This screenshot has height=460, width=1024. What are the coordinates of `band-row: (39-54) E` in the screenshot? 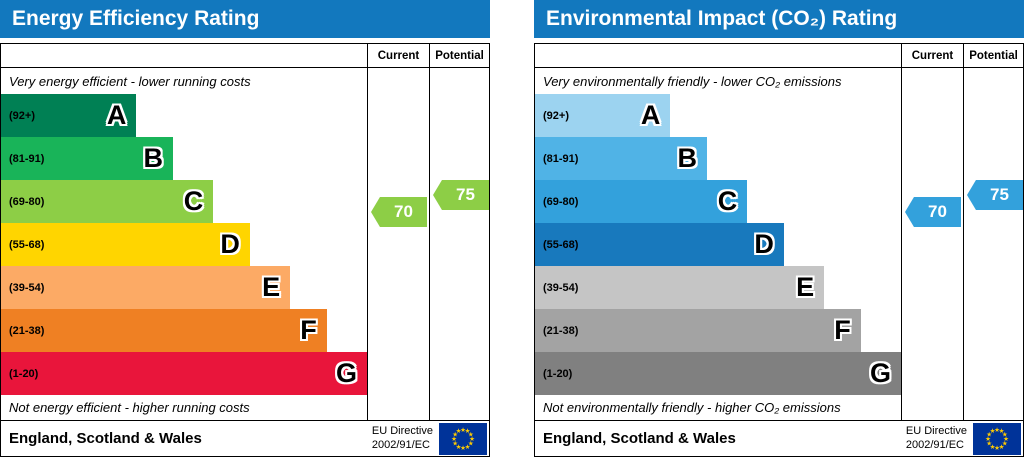 It's located at (184, 287).